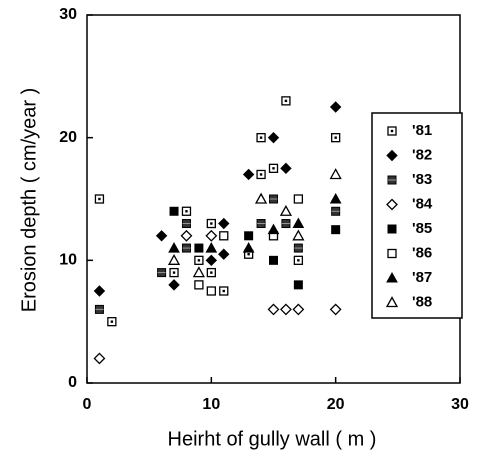  I want to click on legend-label: '81, so click(422, 130).